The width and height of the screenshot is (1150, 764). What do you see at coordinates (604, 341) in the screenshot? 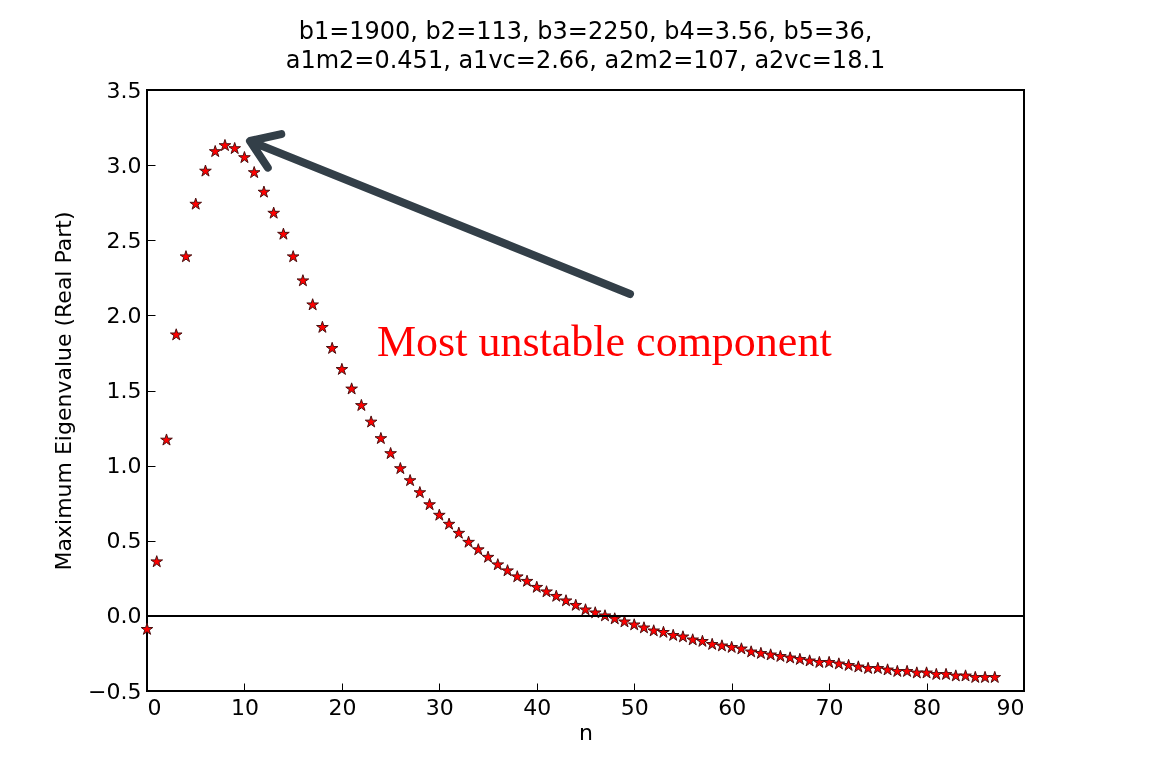
I see `annotation: Most unstable component` at bounding box center [604, 341].